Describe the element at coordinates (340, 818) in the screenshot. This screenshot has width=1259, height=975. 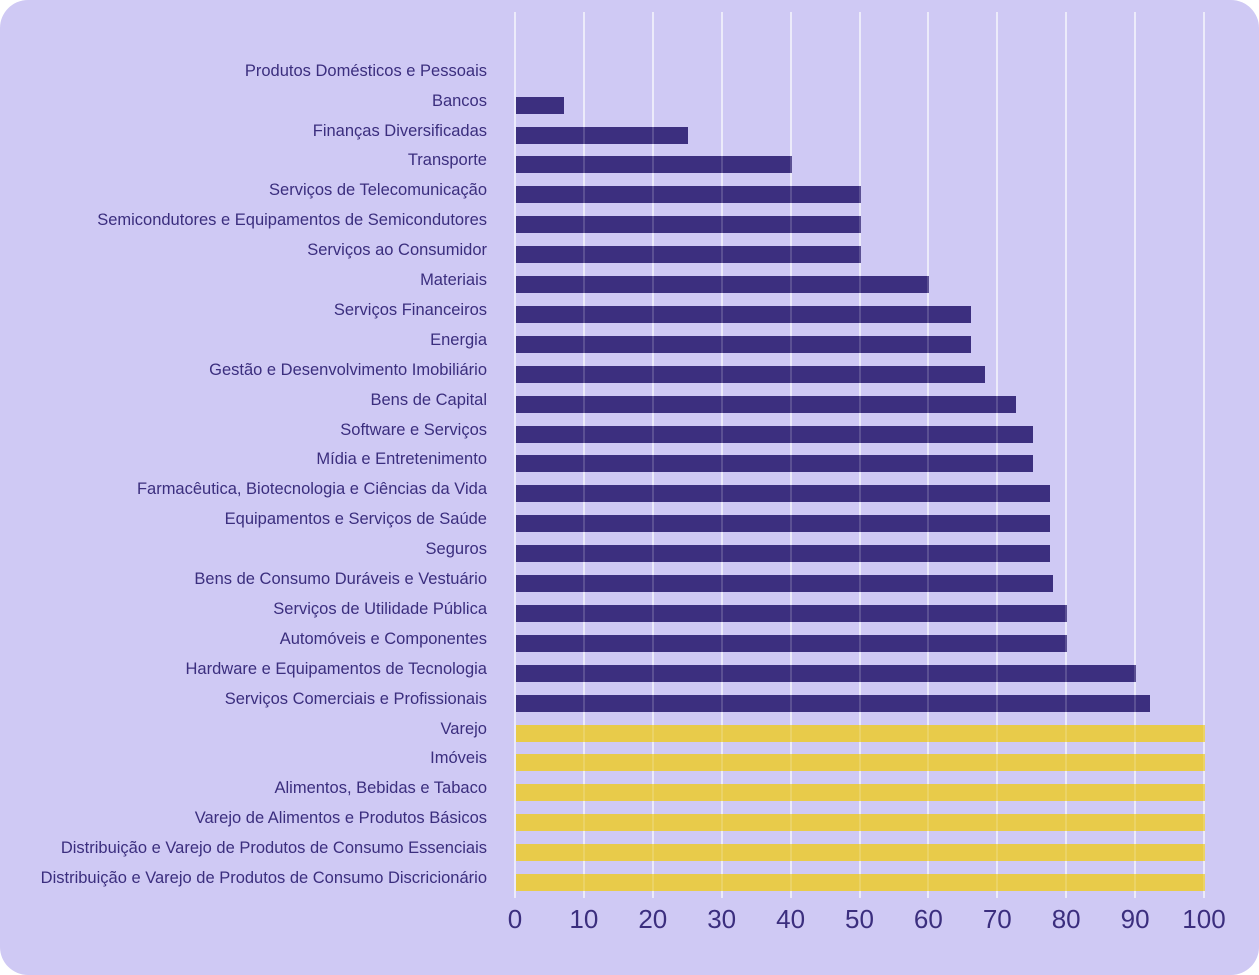
I see `category-label: Varejo de Alimentos e Produtos Básicos` at that location.